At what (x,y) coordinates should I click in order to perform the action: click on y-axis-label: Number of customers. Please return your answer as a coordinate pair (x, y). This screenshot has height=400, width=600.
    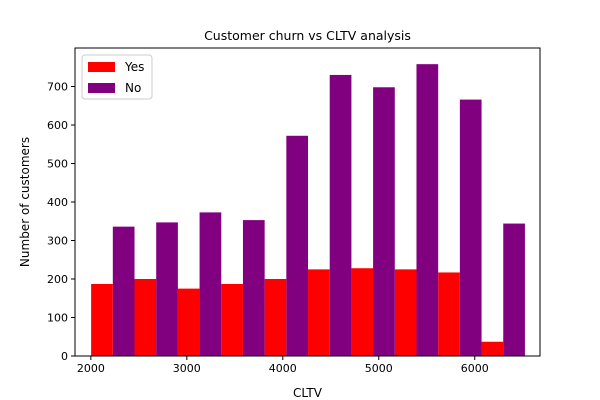
    Looking at the image, I should click on (25, 202).